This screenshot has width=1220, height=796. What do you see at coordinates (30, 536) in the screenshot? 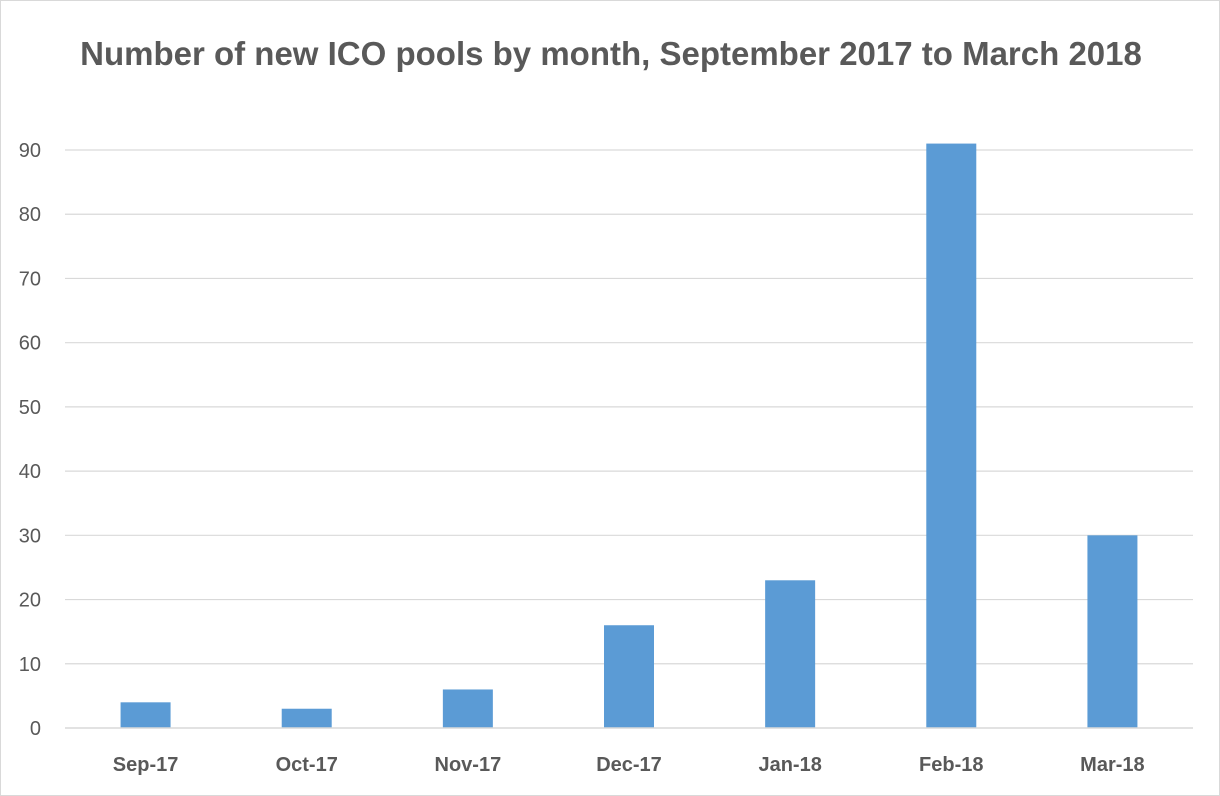
I see `y-tick-label: 30` at bounding box center [30, 536].